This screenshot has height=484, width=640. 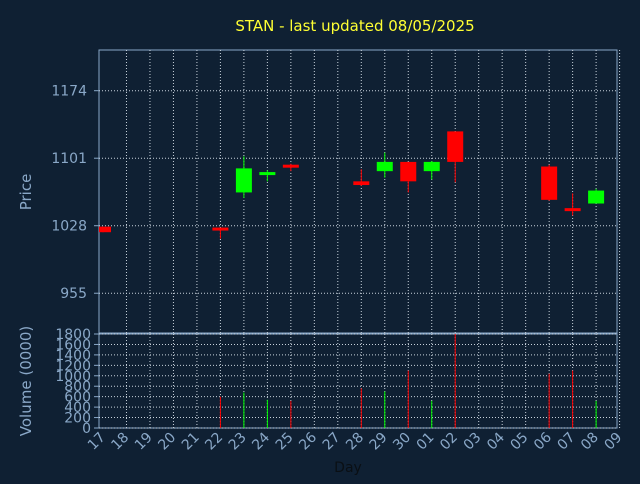 What do you see at coordinates (144, 442) in the screenshot?
I see `x-tick-label: 19` at bounding box center [144, 442].